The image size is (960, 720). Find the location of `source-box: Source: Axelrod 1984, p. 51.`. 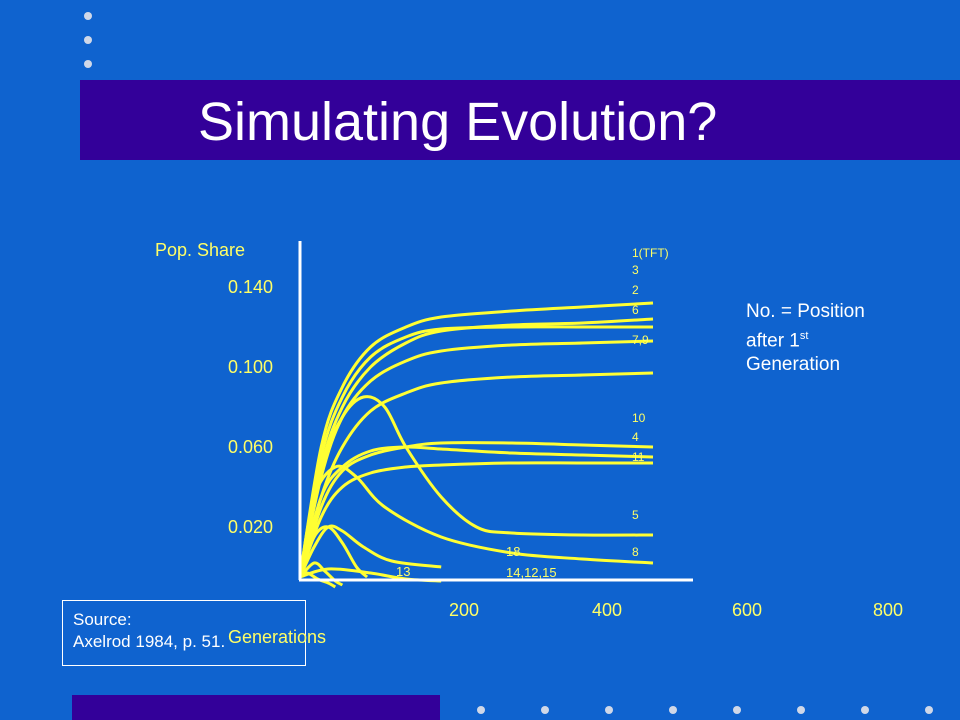

source-box: Source: Axelrod 1984, p. 51. is located at coordinates (184, 633).